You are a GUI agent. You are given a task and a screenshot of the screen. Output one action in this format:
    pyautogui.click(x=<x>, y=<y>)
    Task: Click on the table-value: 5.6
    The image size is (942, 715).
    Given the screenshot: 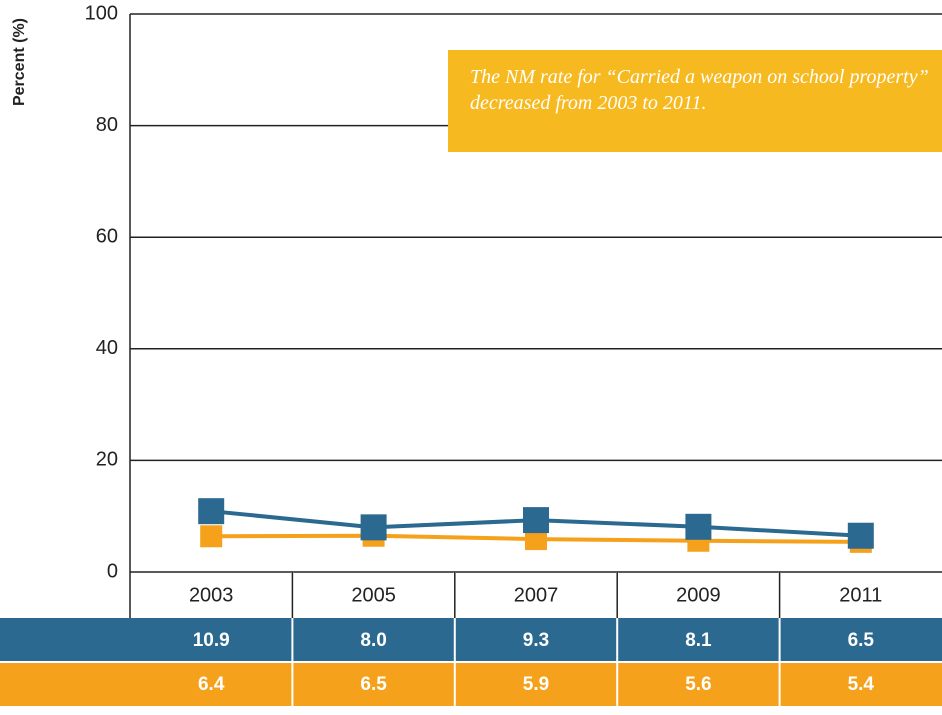 What is the action you would take?
    pyautogui.click(x=698, y=684)
    